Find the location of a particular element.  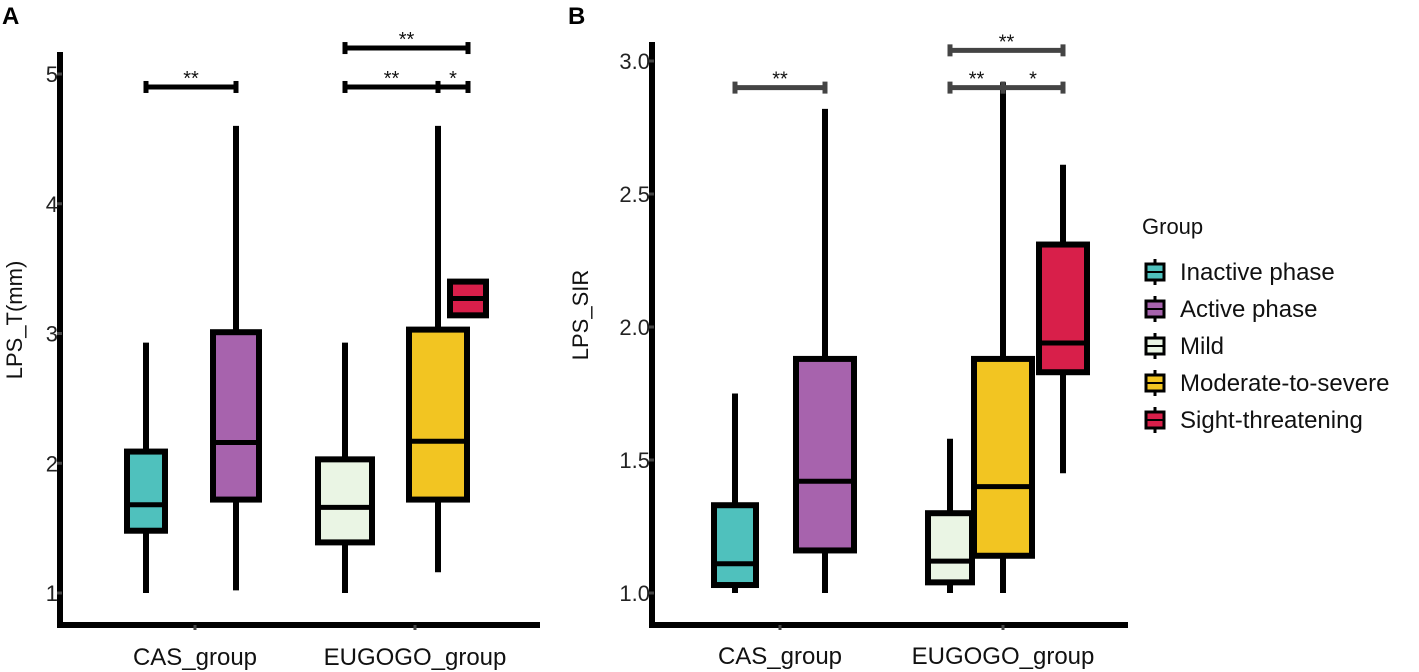

panel-a-box-inactive-phase is located at coordinates (146, 467).